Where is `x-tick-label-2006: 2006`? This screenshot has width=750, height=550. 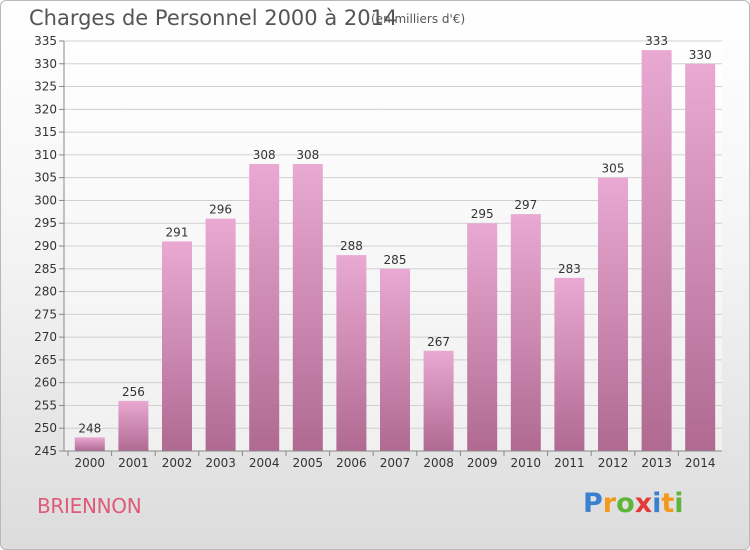 x-tick-label-2006: 2006 is located at coordinates (351, 463).